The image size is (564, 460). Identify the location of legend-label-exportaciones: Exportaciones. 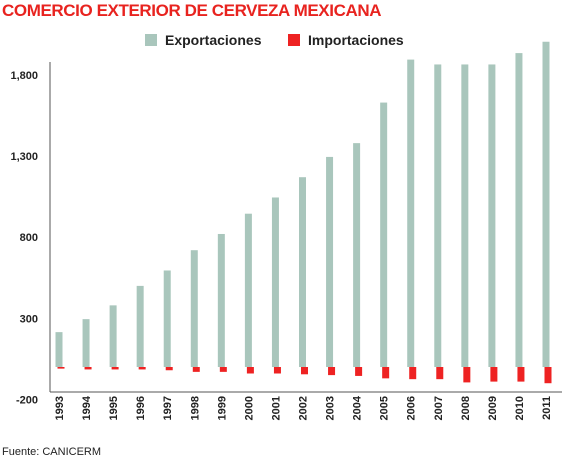
(213, 40).